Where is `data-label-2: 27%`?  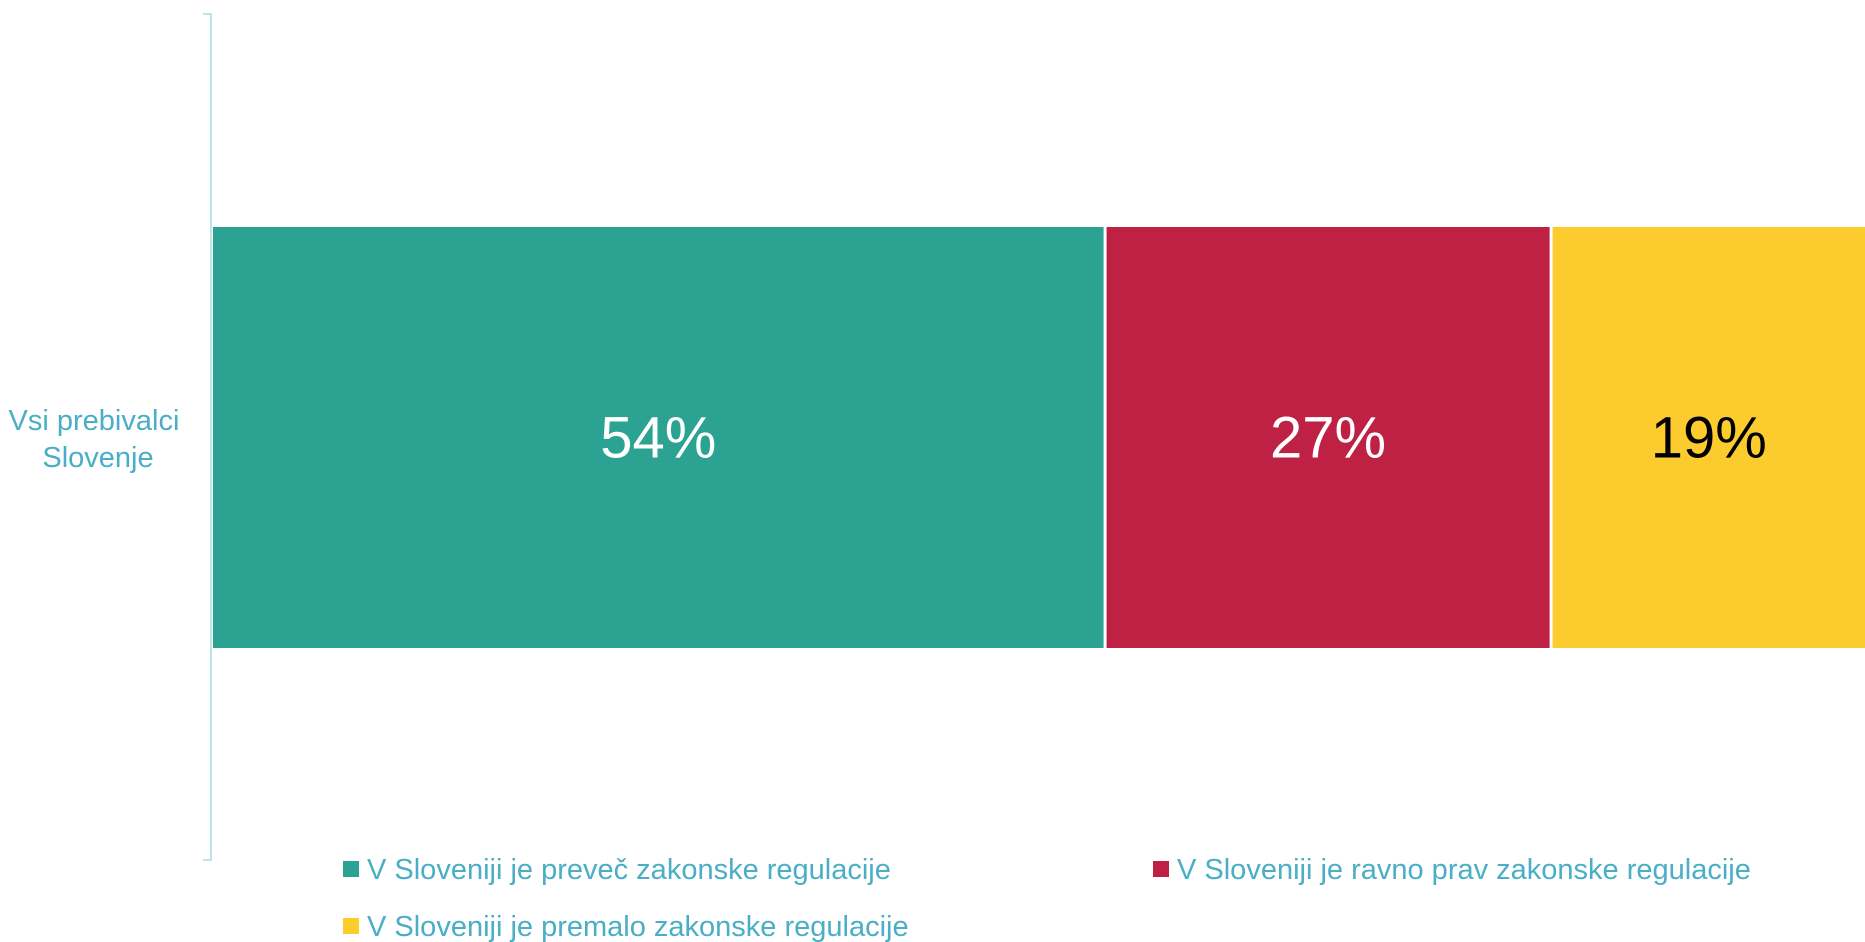
data-label-2: 27% is located at coordinates (1328, 438).